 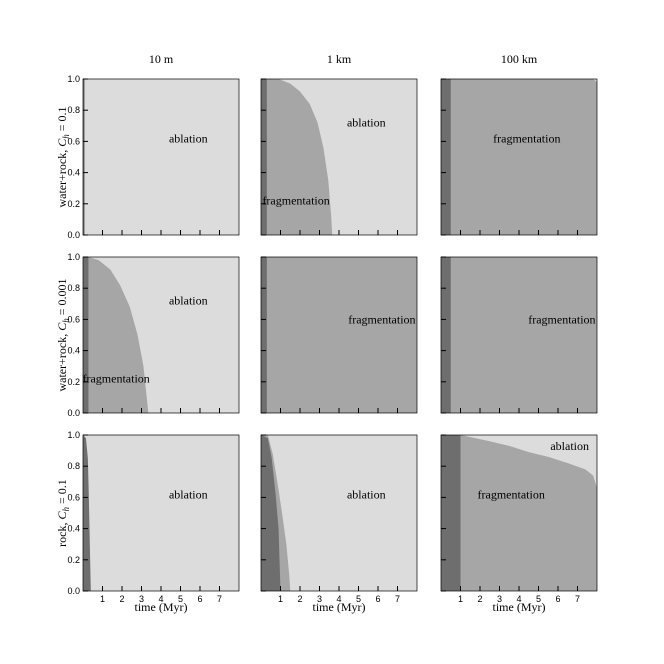 What do you see at coordinates (161, 59) in the screenshot?
I see `column-title-0: 10 m` at bounding box center [161, 59].